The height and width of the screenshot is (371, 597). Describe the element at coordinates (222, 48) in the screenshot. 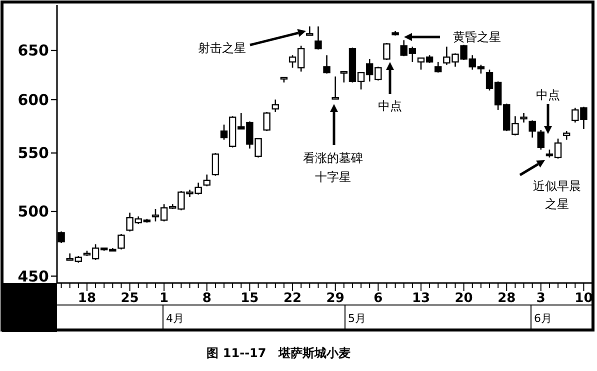

I see `annotation: 射击之星` at that location.